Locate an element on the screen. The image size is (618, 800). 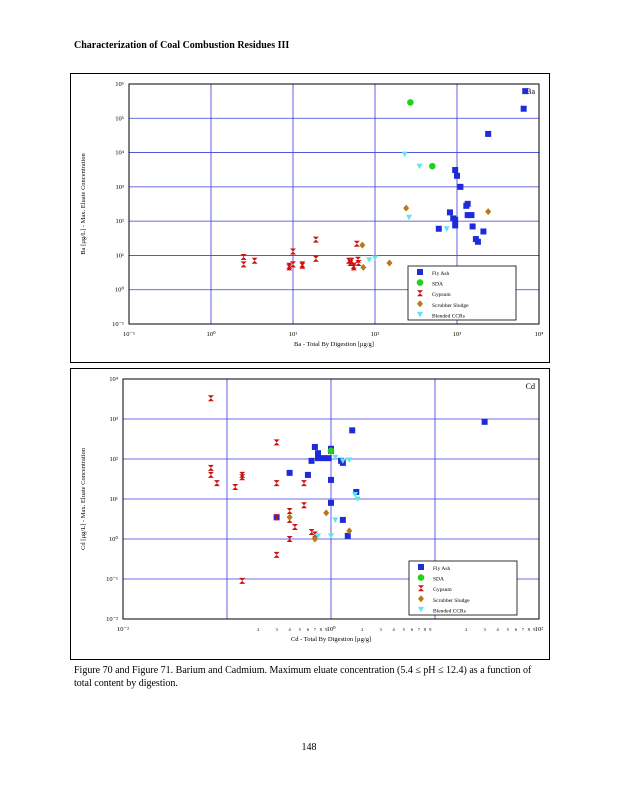
x-minor-tick-label: 2 is located at coordinates (466, 629).